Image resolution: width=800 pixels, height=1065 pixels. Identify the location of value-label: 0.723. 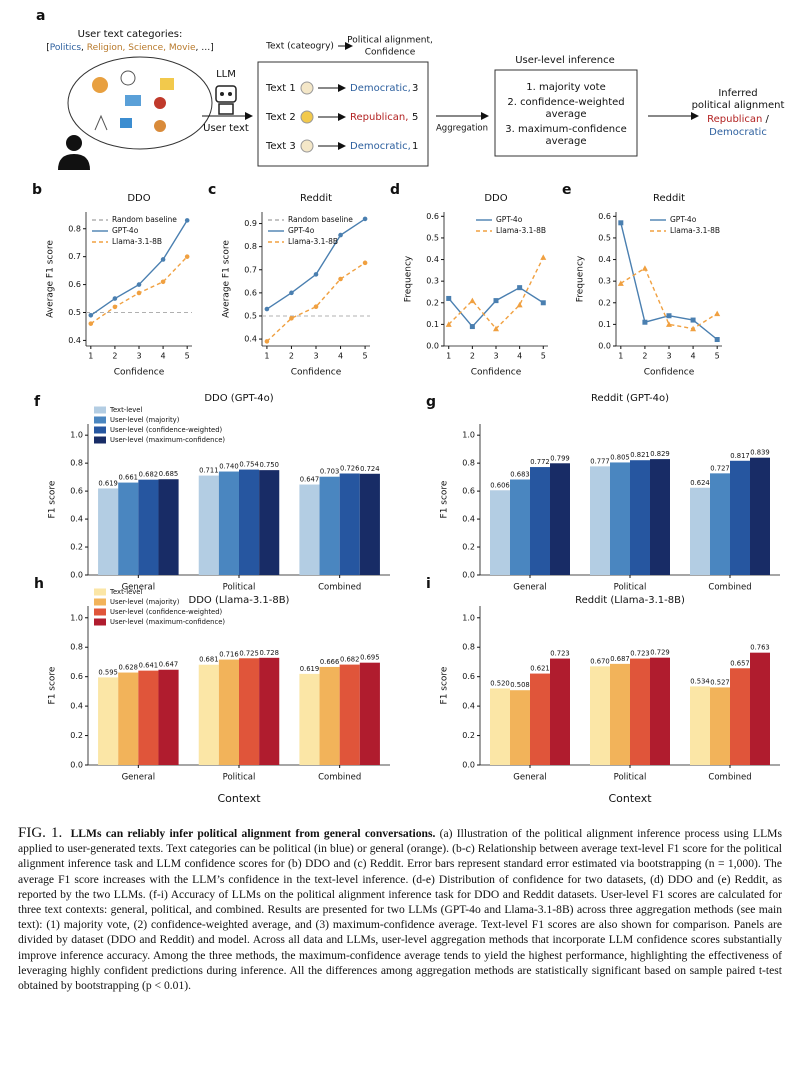
(639, 654).